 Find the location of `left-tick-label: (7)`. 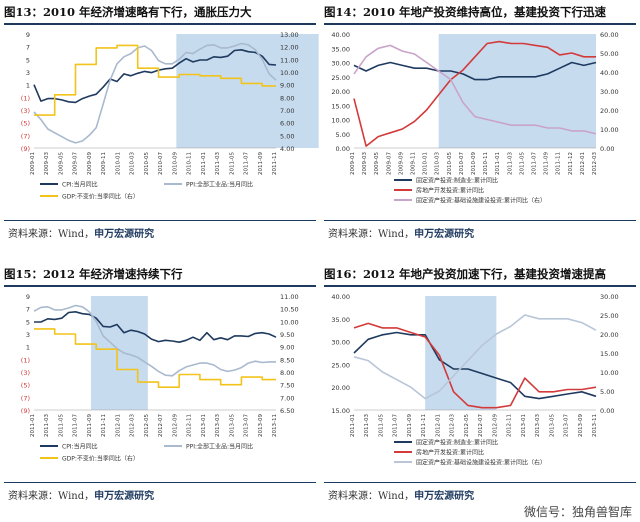

left-tick-label: (7) is located at coordinates (25, 136).